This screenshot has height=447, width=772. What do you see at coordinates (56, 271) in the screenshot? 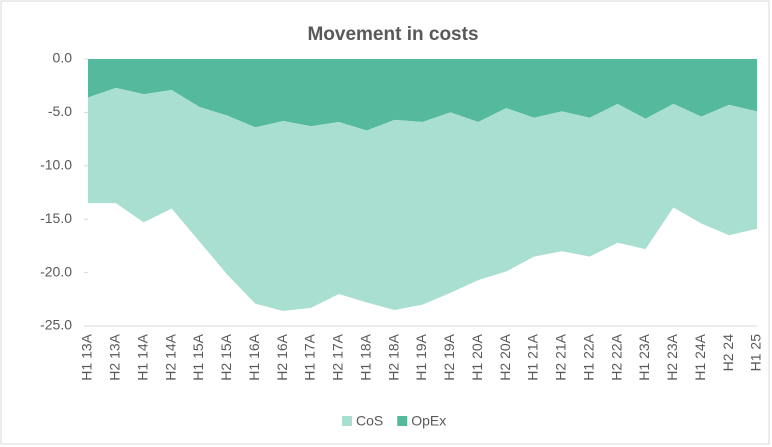
I see `y-tick-label: -20.0` at bounding box center [56, 271].